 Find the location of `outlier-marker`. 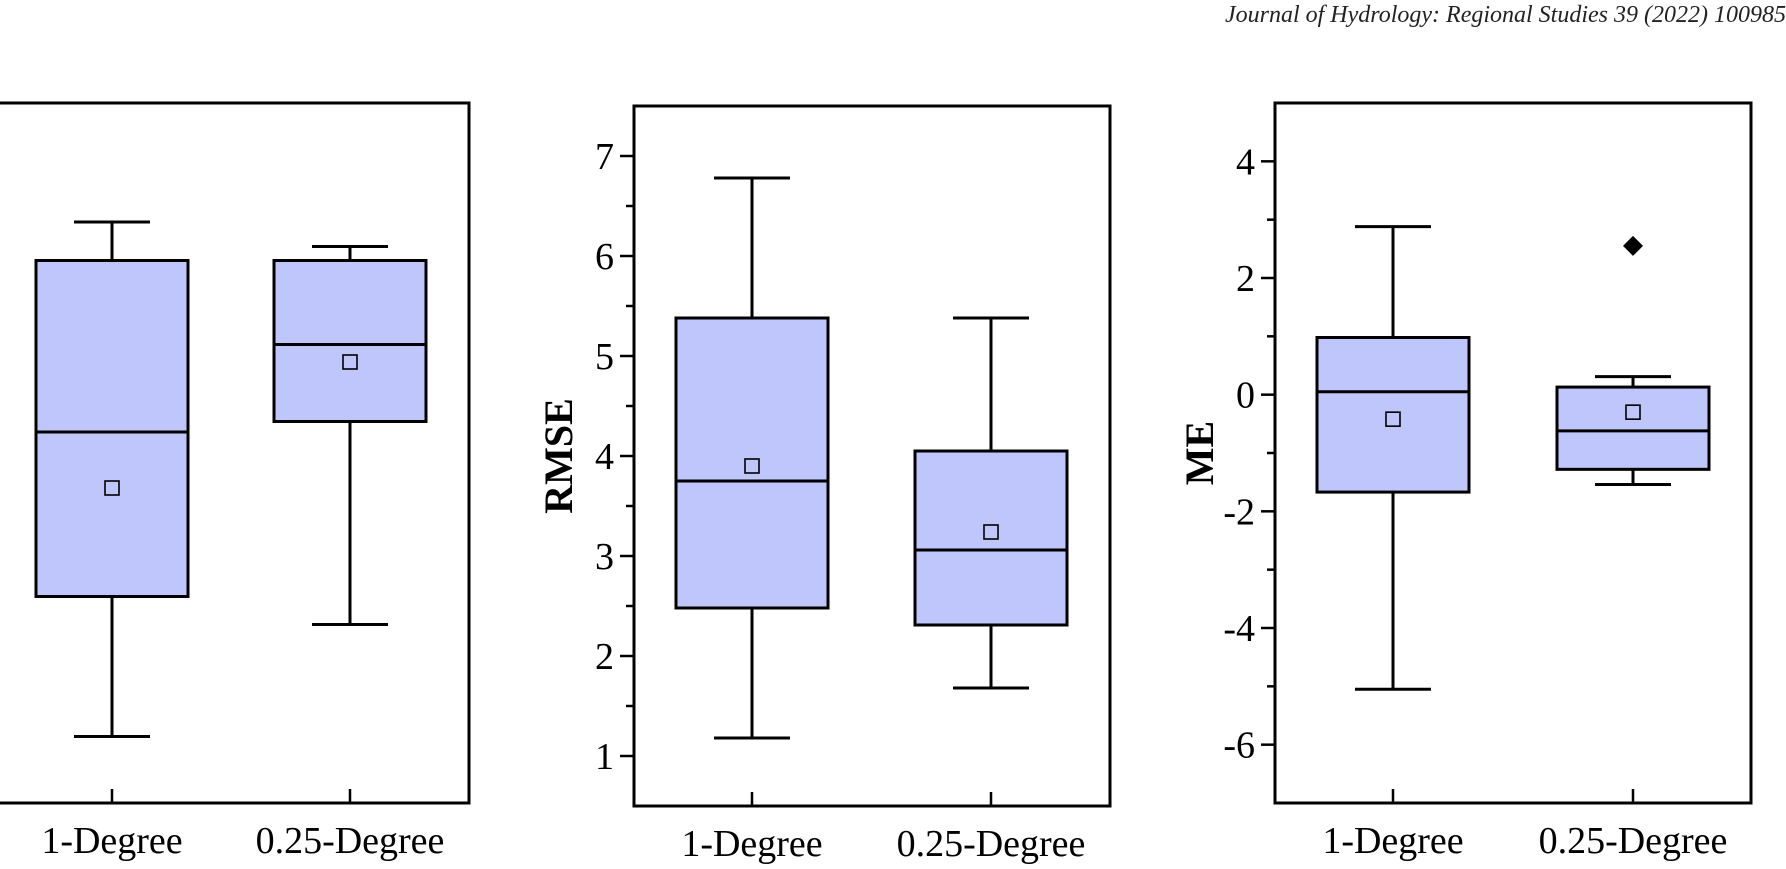

outlier-marker is located at coordinates (1633, 245).